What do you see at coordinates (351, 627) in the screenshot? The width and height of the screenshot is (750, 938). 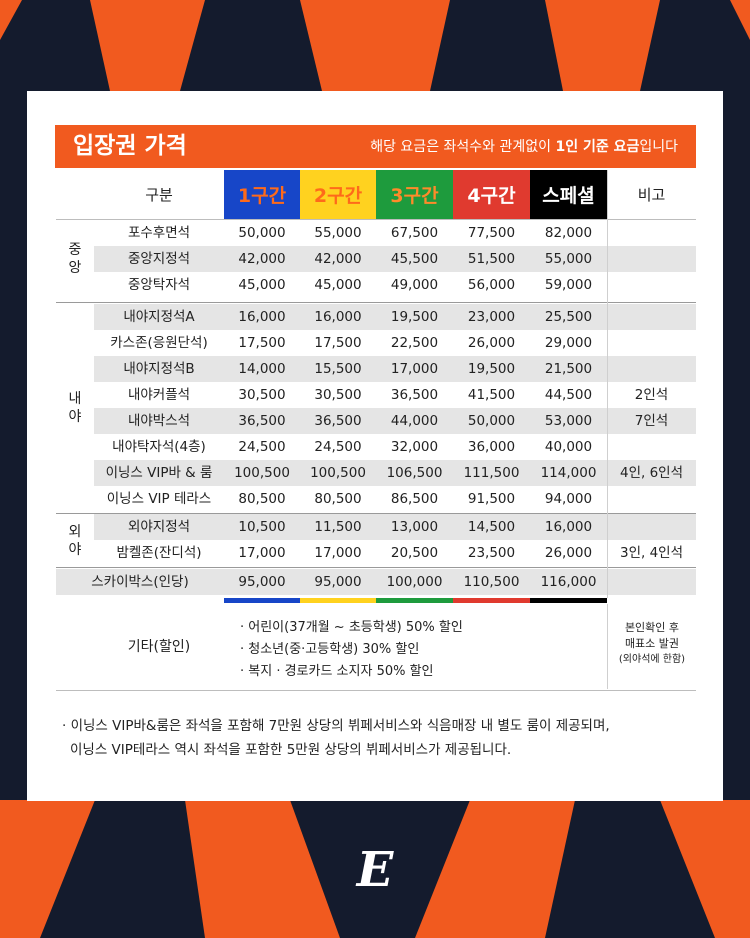 I see `discount-item: · 어린이(37개월 ~ 초등학생) 50% 할인` at bounding box center [351, 627].